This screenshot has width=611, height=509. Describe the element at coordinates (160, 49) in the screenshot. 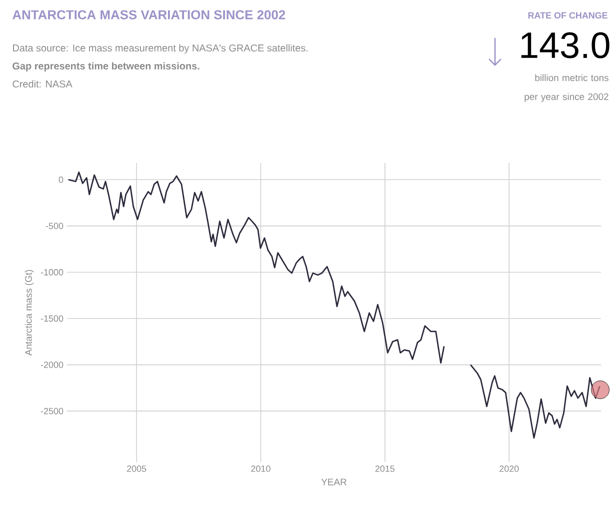

I see `chart-subtitle: Data source: Ice mass measurement by NASA's GRACE satellites.` at that location.